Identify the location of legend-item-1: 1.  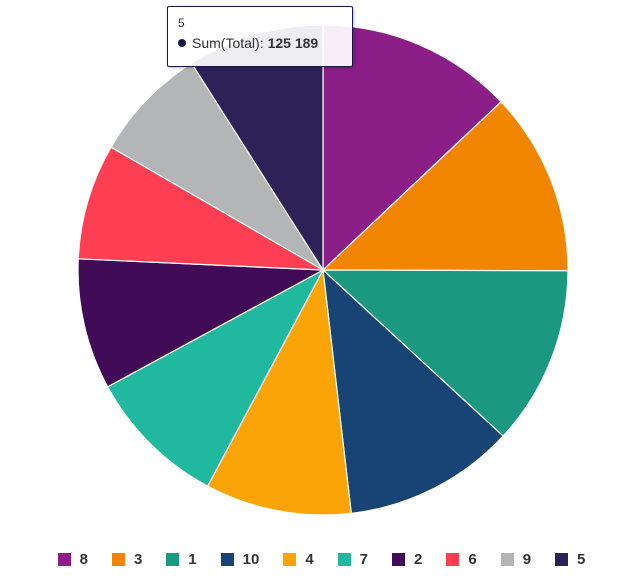
(181, 559).